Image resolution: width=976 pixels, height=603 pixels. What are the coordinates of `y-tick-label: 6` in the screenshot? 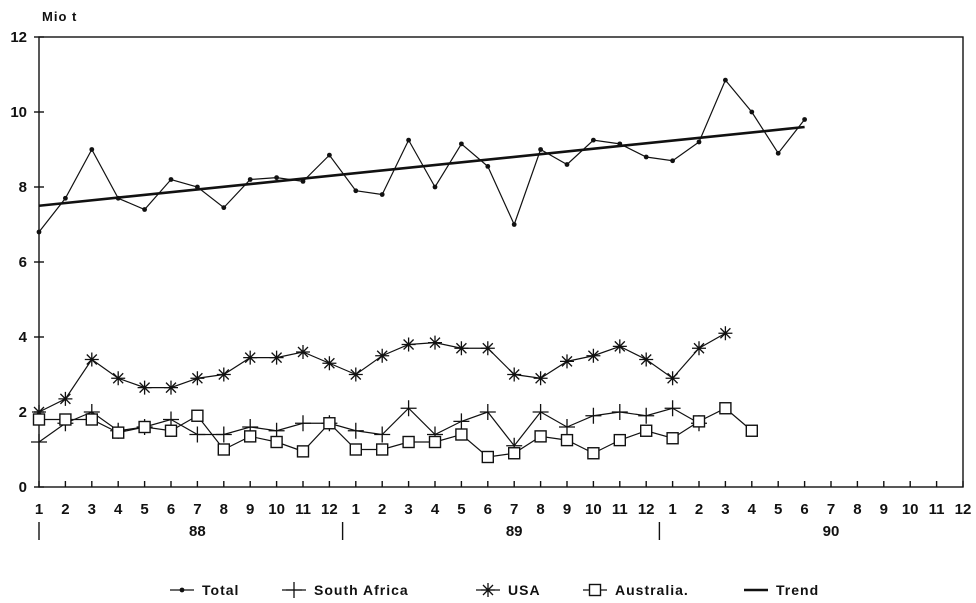 It's located at (23, 262).